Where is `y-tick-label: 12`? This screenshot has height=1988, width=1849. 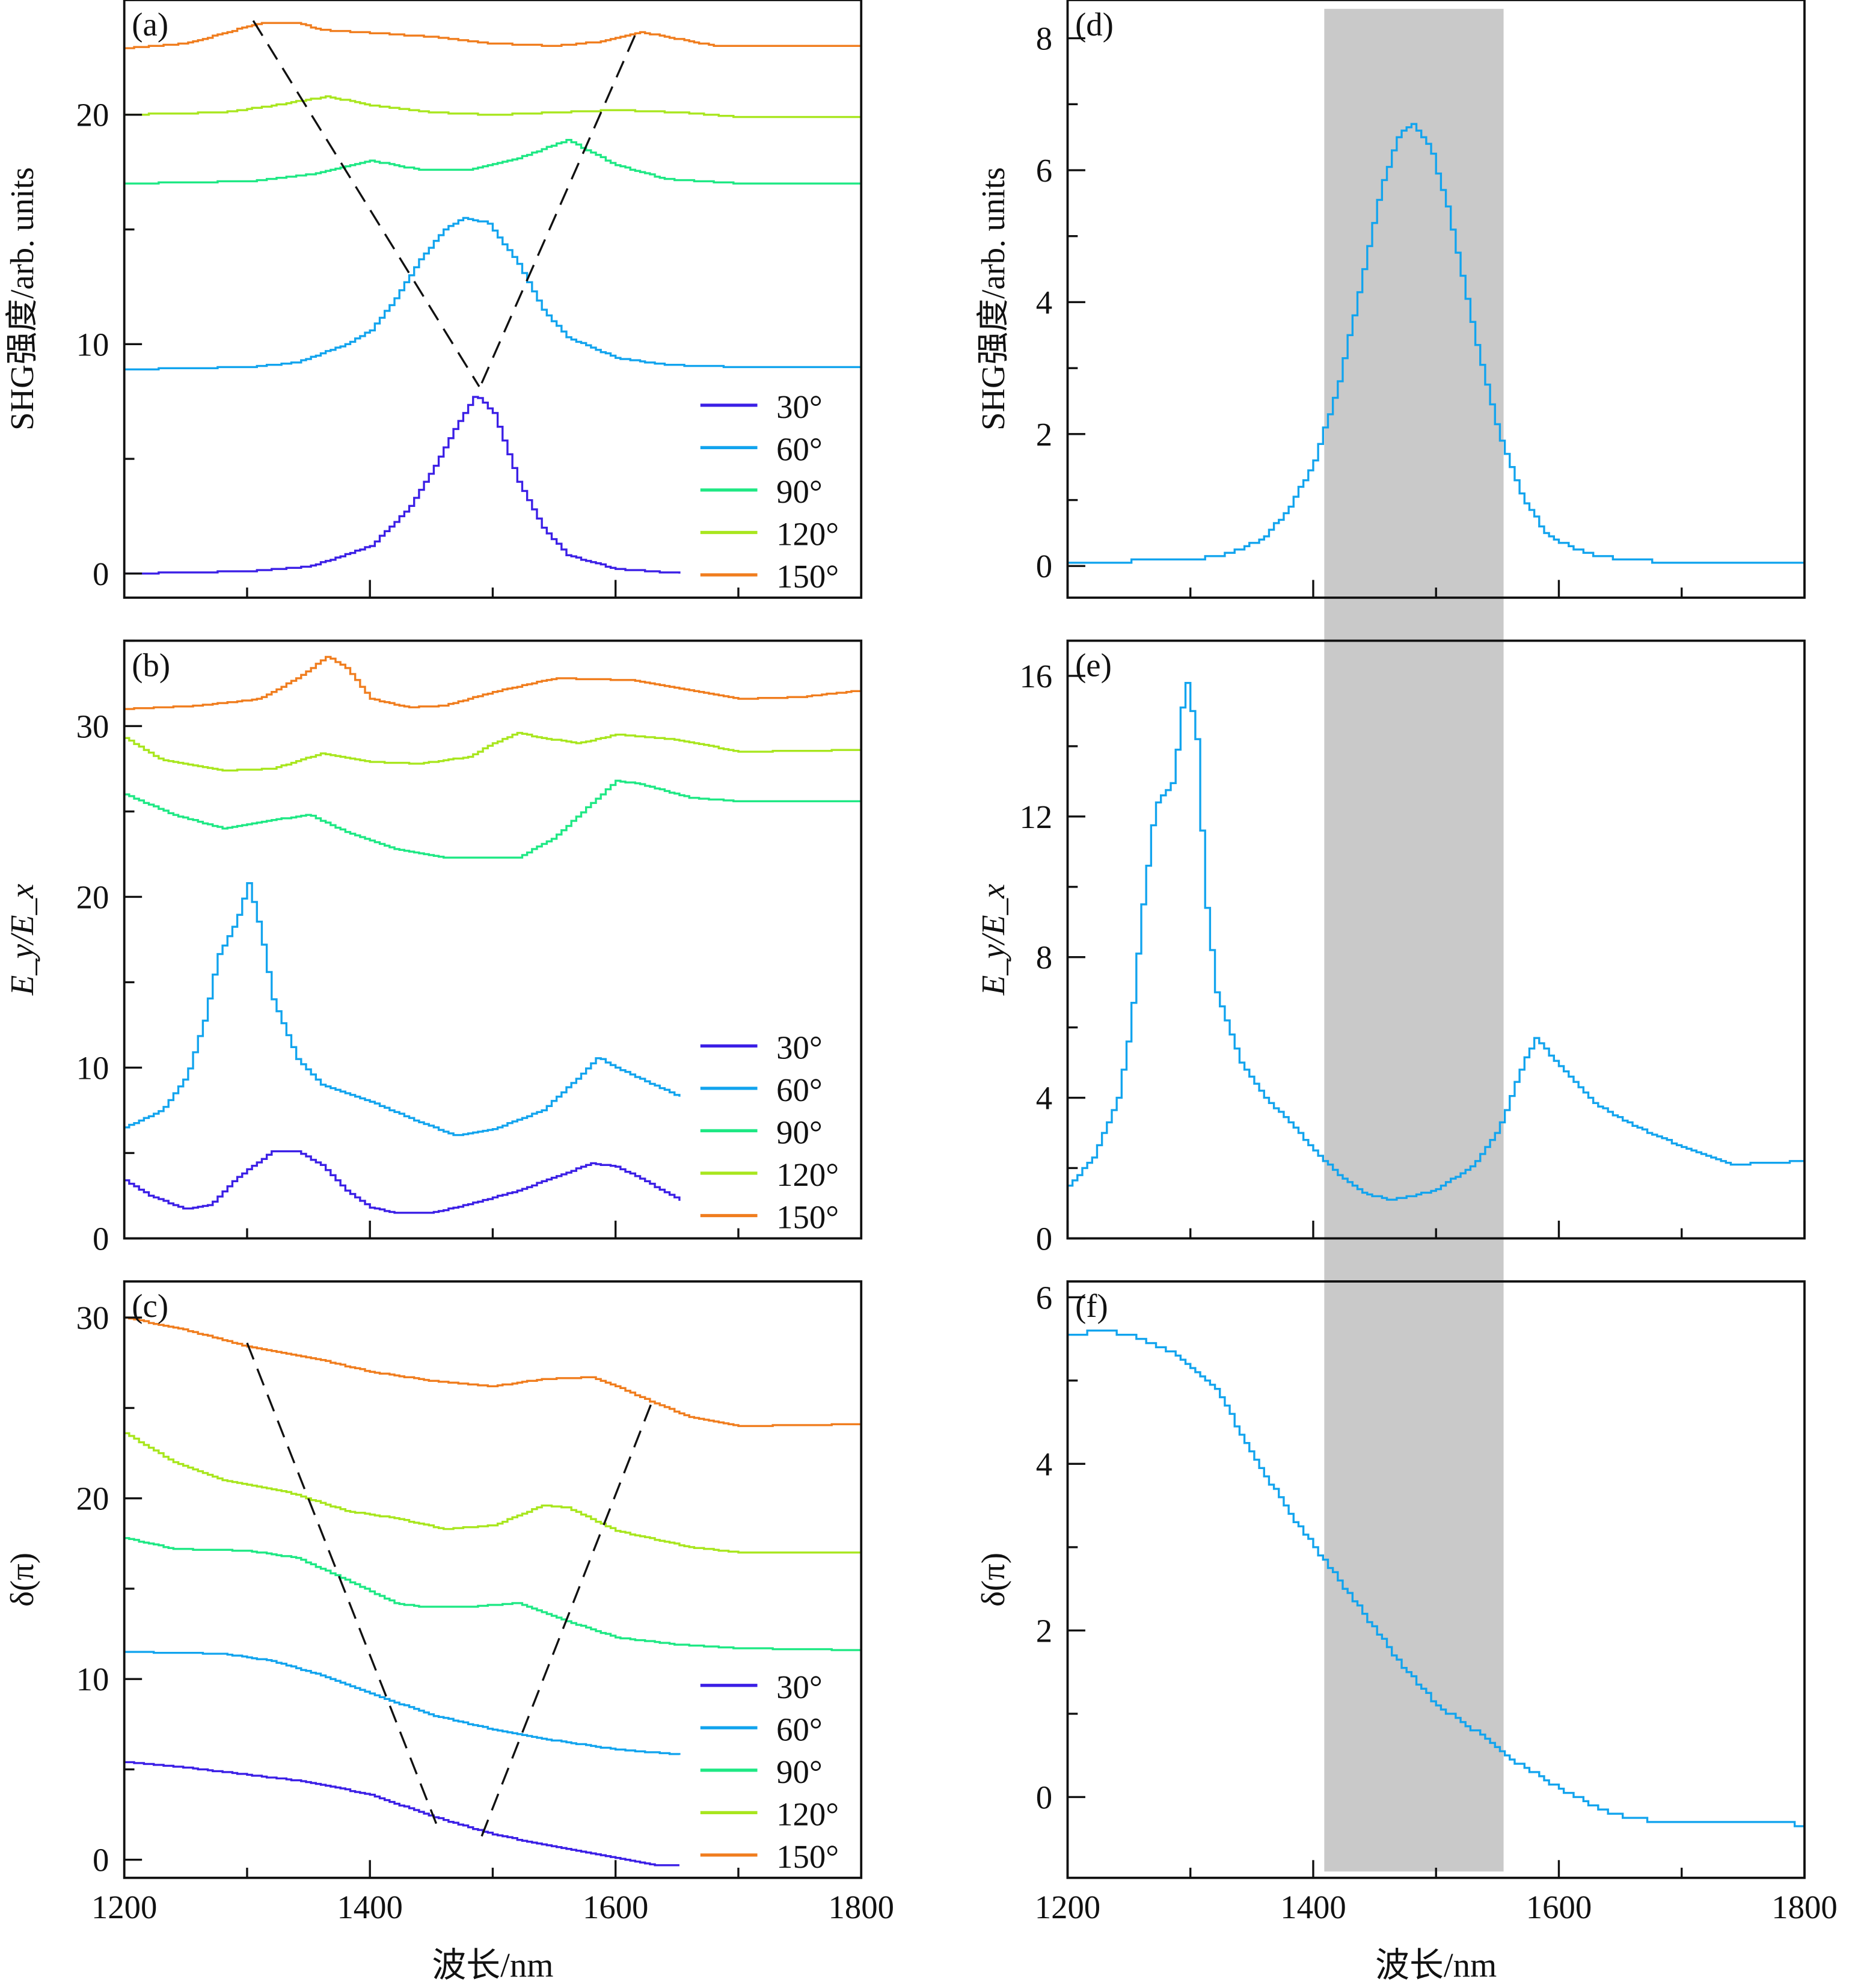 y-tick-label: 12 is located at coordinates (1036, 817).